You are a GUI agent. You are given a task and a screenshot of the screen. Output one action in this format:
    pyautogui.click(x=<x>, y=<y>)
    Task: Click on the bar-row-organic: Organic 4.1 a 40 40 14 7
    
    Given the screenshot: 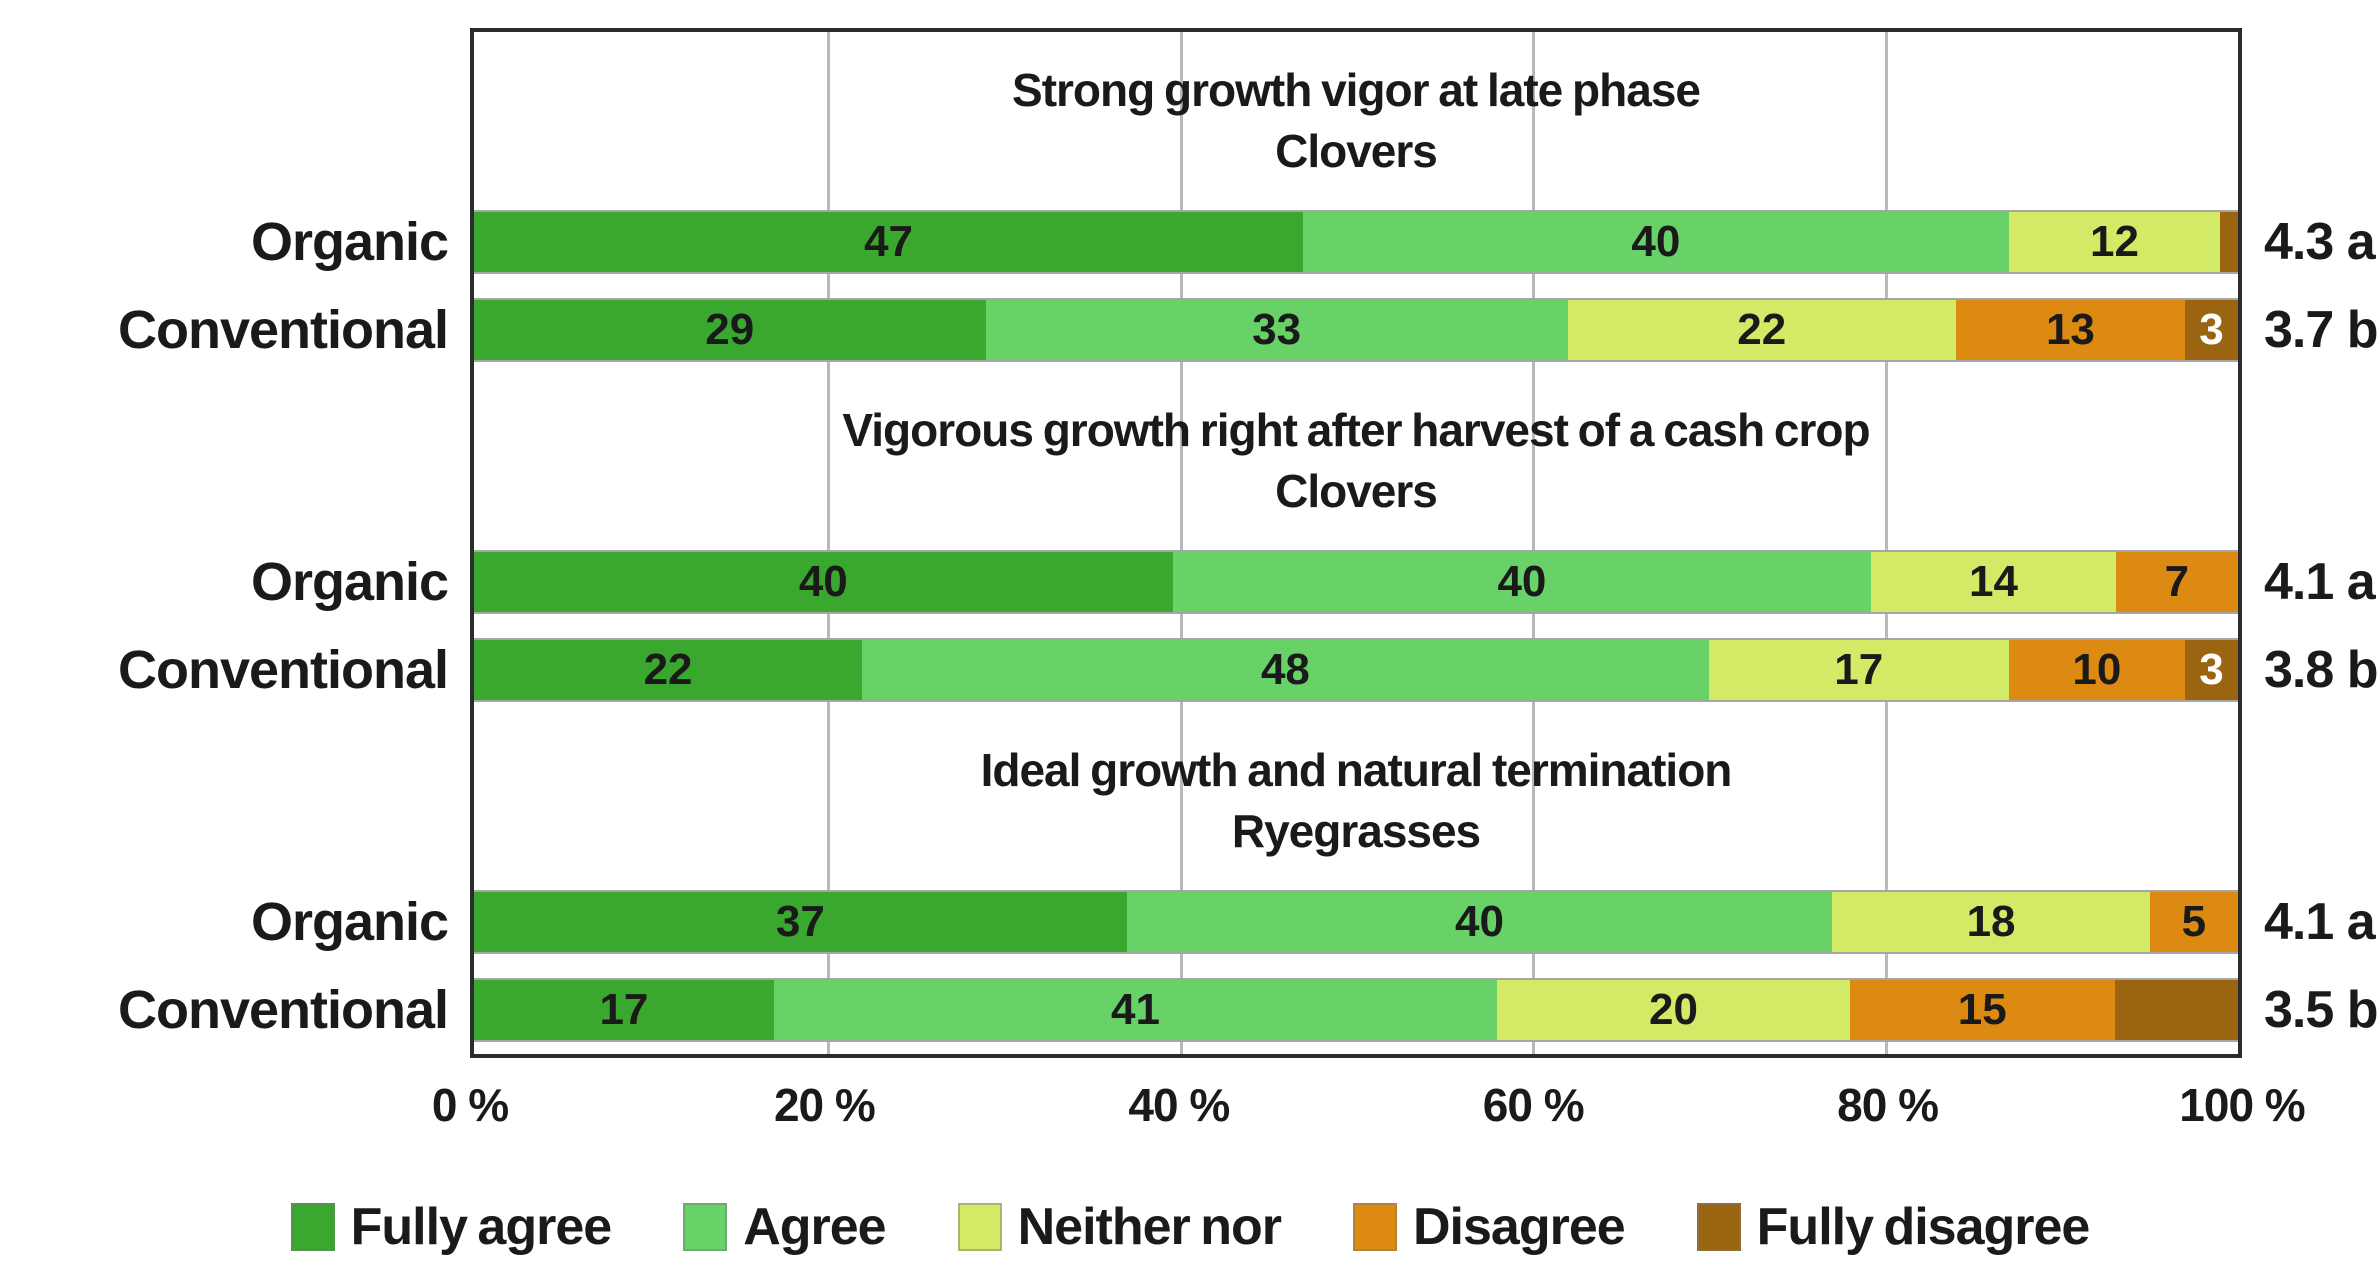 What is the action you would take?
    pyautogui.click(x=1313, y=582)
    